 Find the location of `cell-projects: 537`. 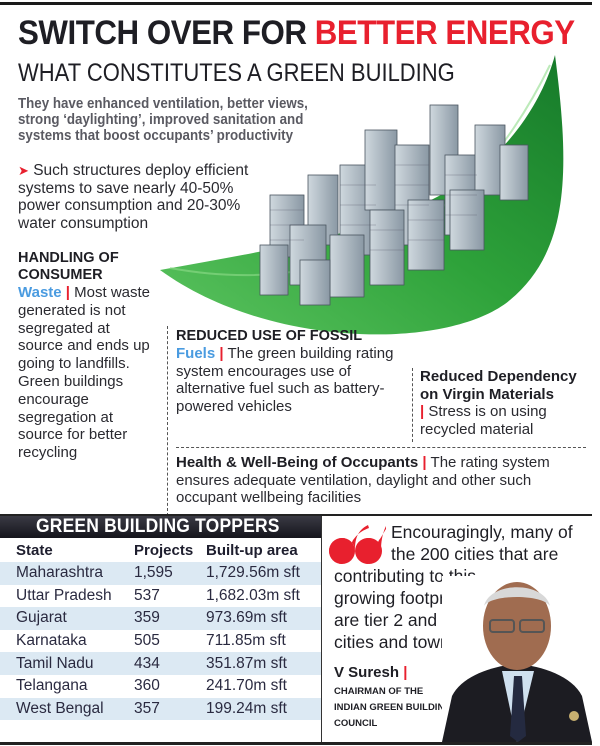

cell-projects: 537 is located at coordinates (147, 595).